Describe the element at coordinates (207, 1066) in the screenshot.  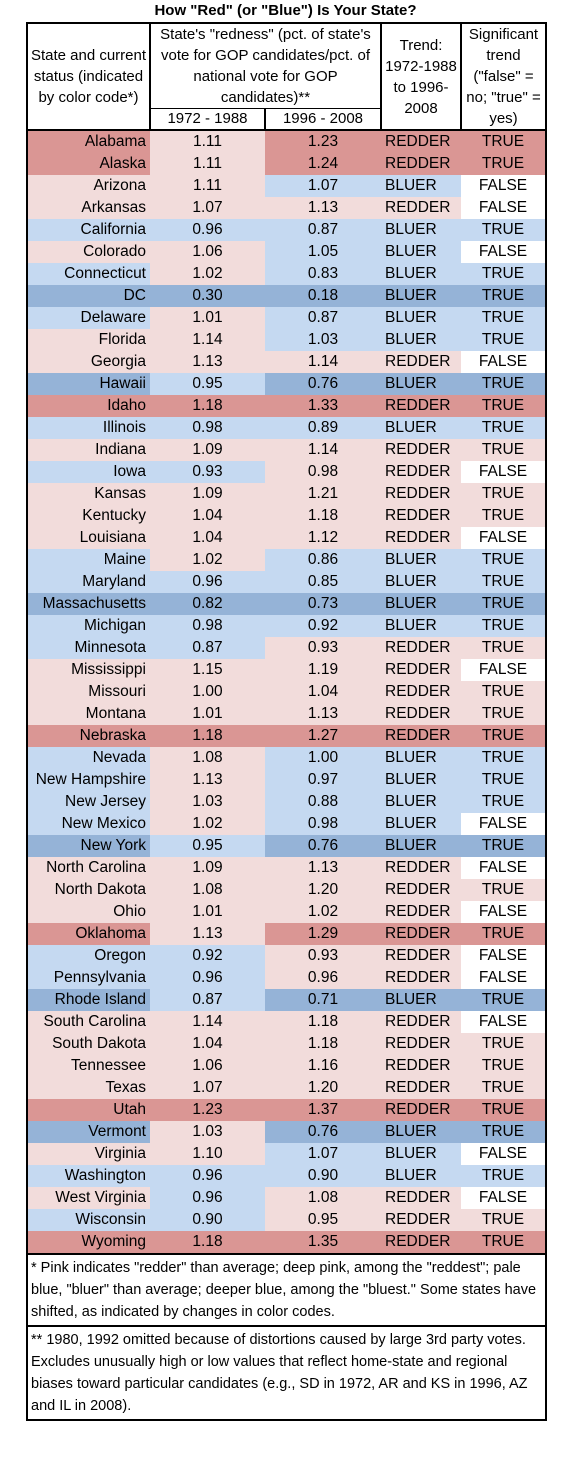
I see `value-1972-1988-cell: 1.06` at that location.